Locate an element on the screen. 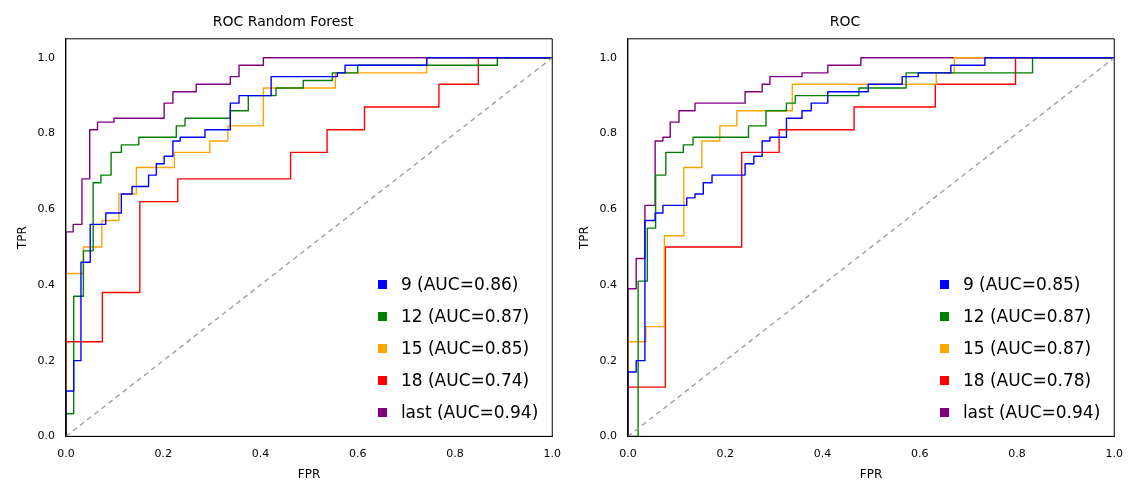  legend-label: 9 (AUC=0.85) is located at coordinates (1021, 285).